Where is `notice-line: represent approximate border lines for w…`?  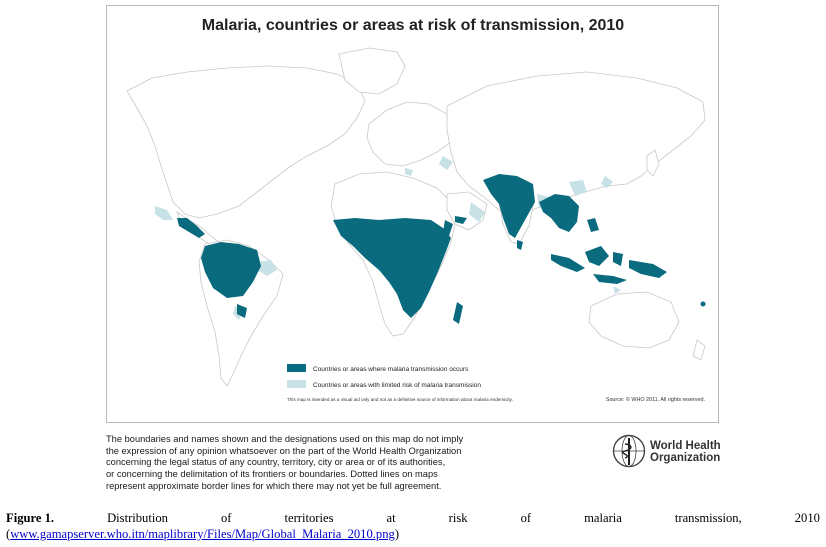 notice-line: represent approximate border lines for w… is located at coordinates (274, 485).